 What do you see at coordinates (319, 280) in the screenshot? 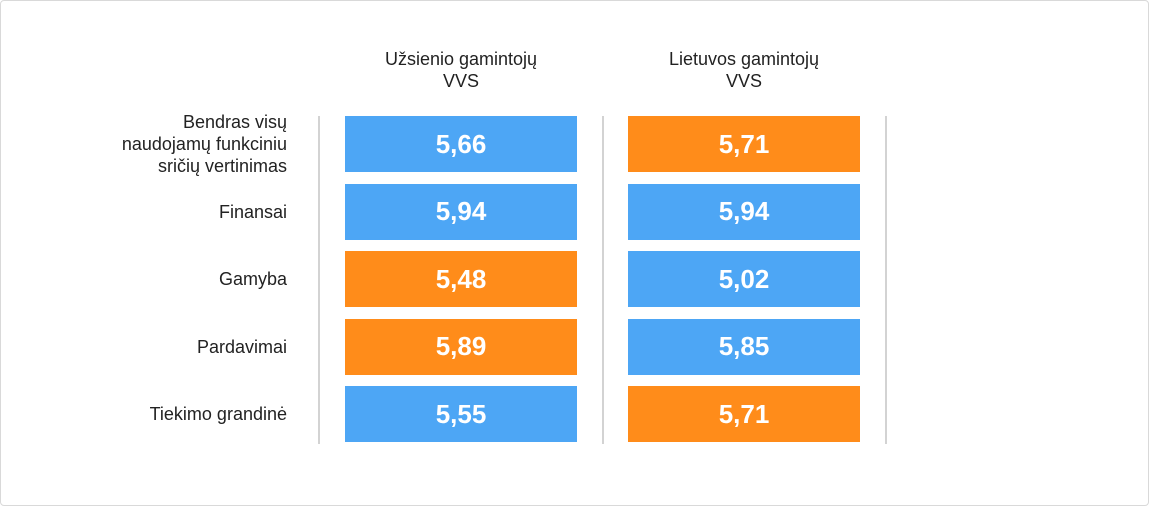
I see `divider-left` at bounding box center [319, 280].